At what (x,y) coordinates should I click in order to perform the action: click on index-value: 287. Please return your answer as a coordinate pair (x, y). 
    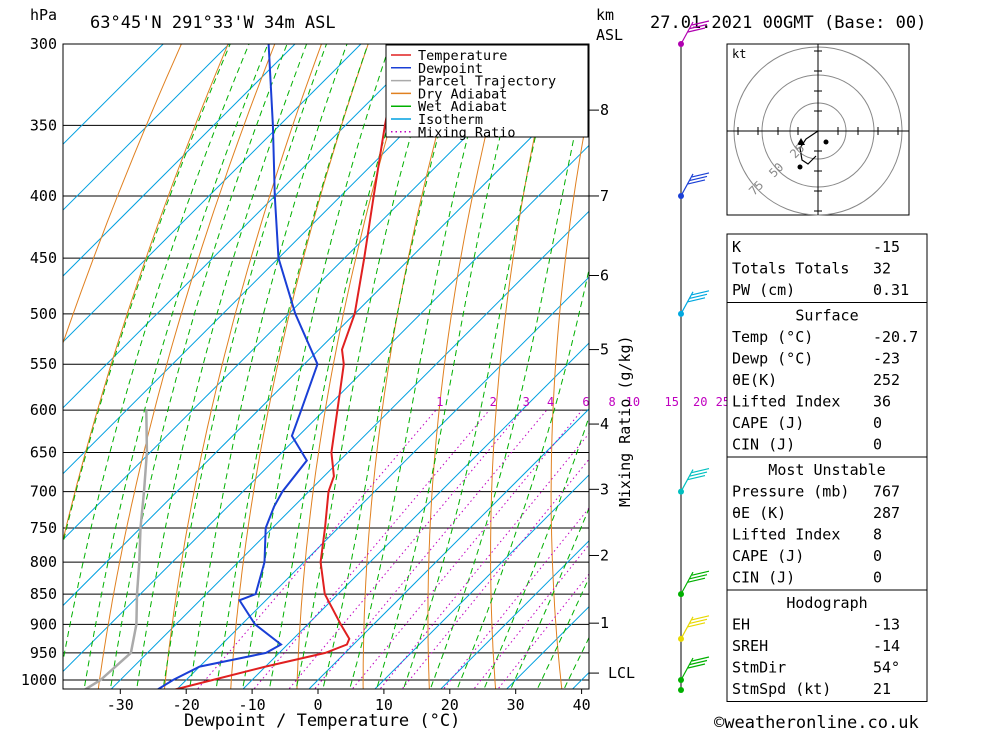
    Looking at the image, I should click on (886, 513).